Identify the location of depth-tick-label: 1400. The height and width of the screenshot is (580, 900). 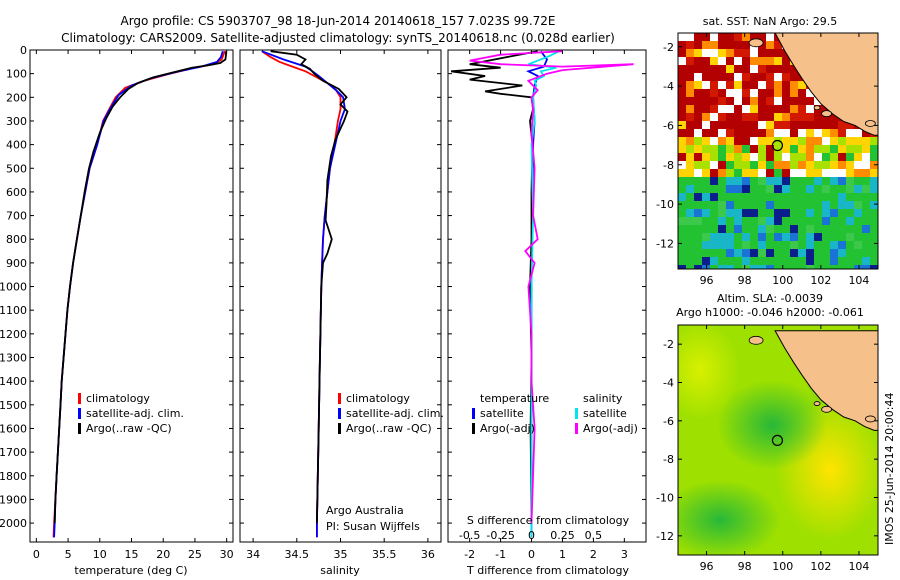
(13, 381).